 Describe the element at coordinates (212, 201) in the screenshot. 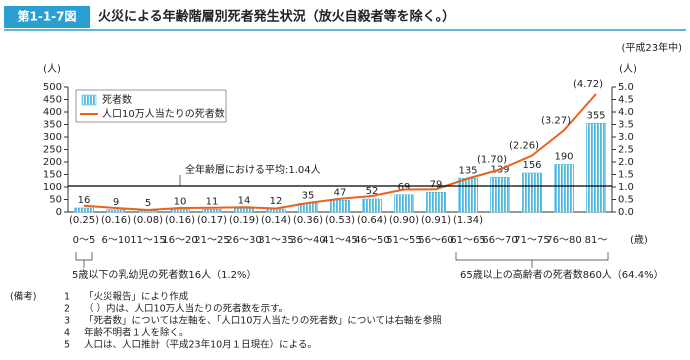

I see `bar-value-label: 11` at that location.